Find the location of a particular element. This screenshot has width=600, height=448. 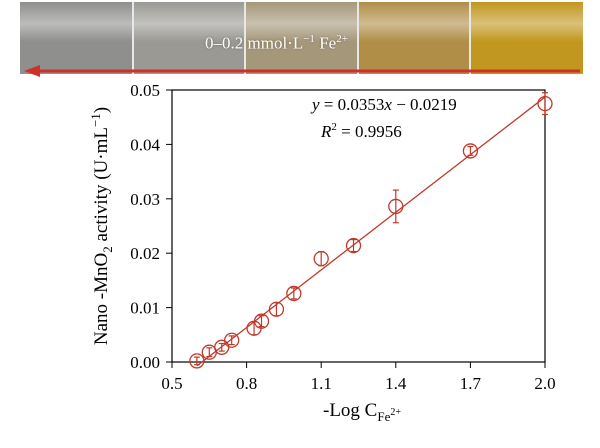

x-axis-label: -Log CFe2+ is located at coordinates (362, 412).